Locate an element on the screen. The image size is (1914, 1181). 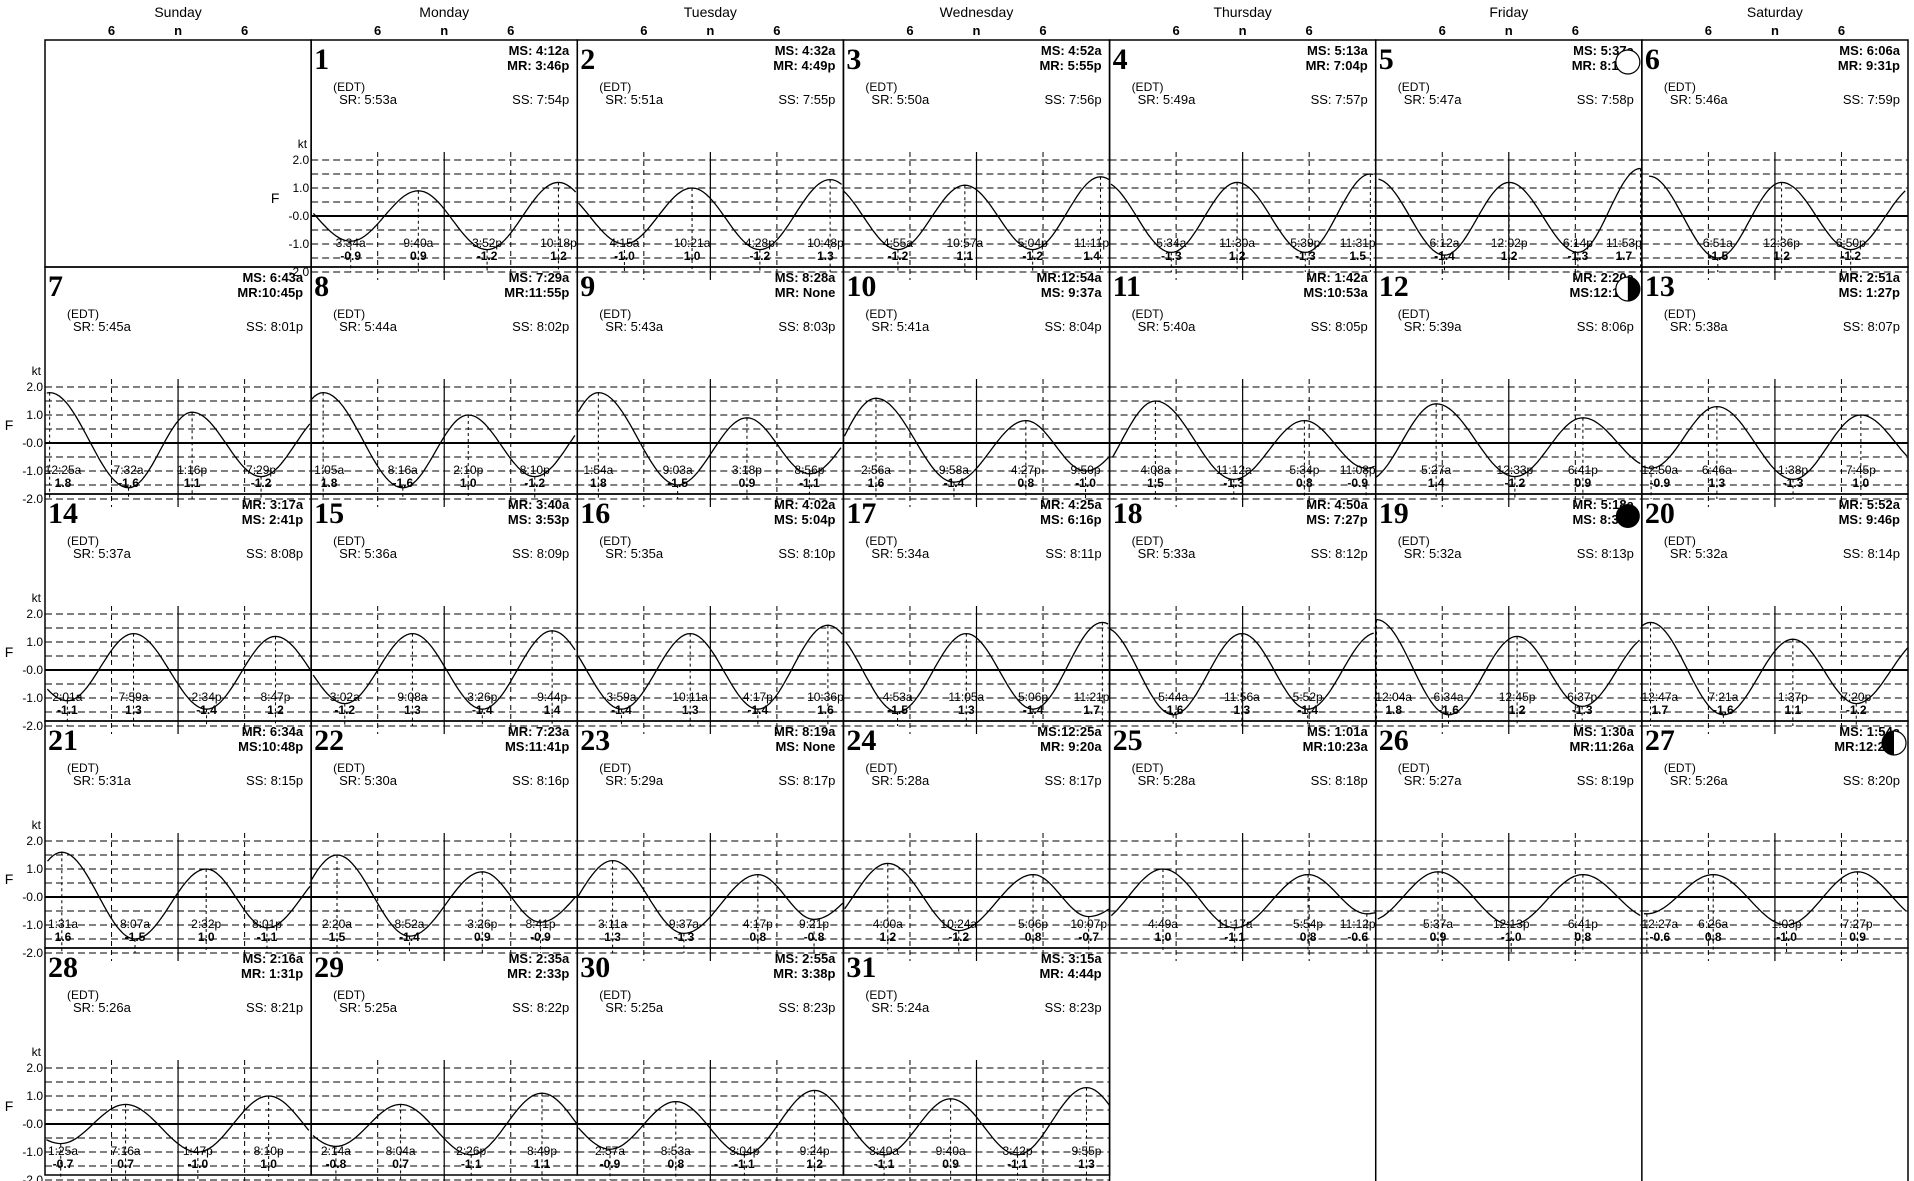
event-value: -0.6 is located at coordinates (1357, 937).